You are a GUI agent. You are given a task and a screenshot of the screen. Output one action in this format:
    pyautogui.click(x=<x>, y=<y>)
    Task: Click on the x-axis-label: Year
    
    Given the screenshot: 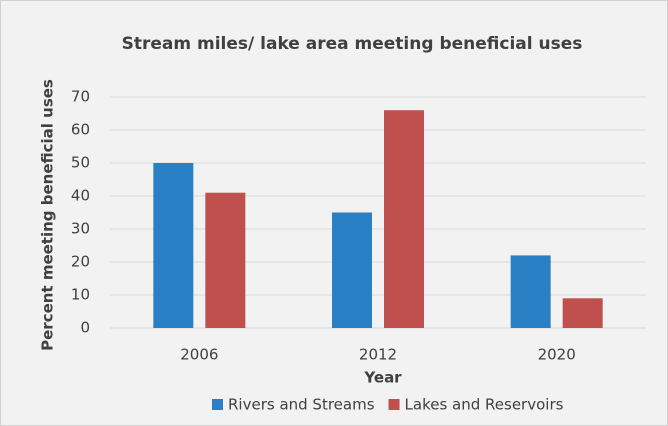 What is the action you would take?
    pyautogui.click(x=382, y=378)
    